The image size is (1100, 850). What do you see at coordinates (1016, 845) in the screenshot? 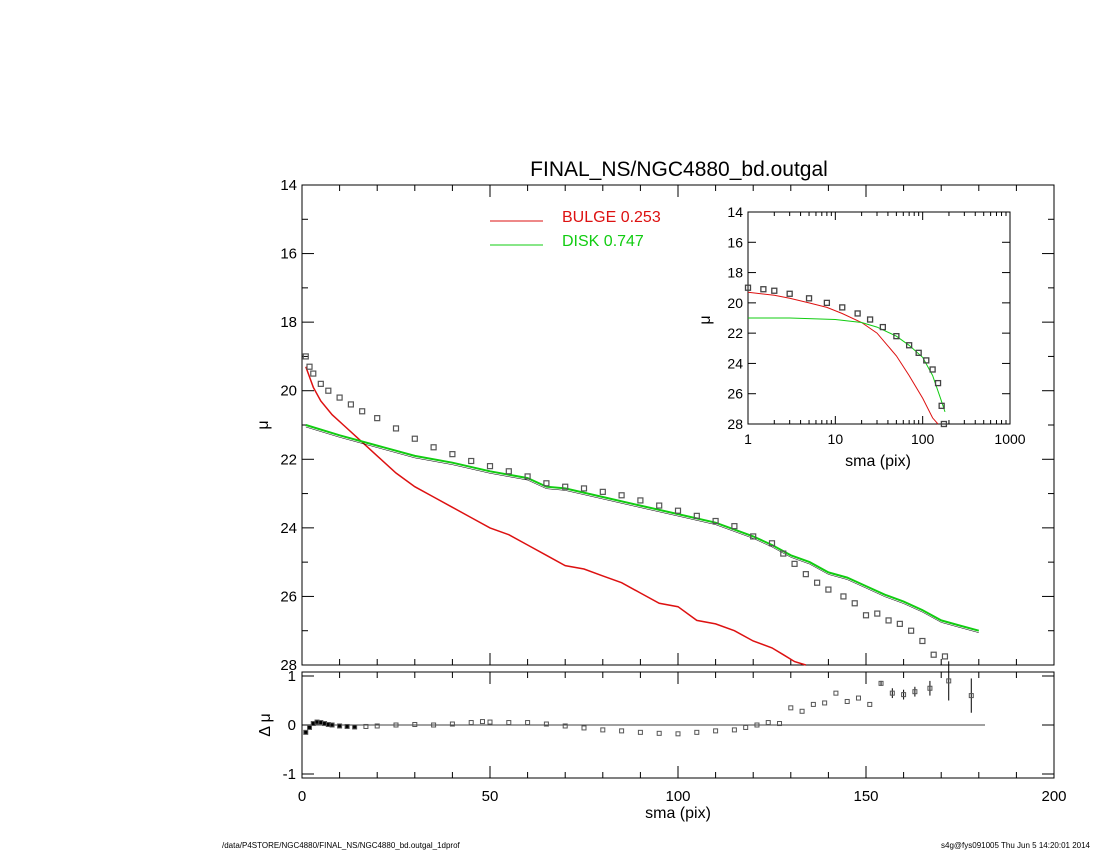
I see `footer-timestamp: s4g@fys091005 Thu Jun 5 14:20:01 2014` at bounding box center [1016, 845].